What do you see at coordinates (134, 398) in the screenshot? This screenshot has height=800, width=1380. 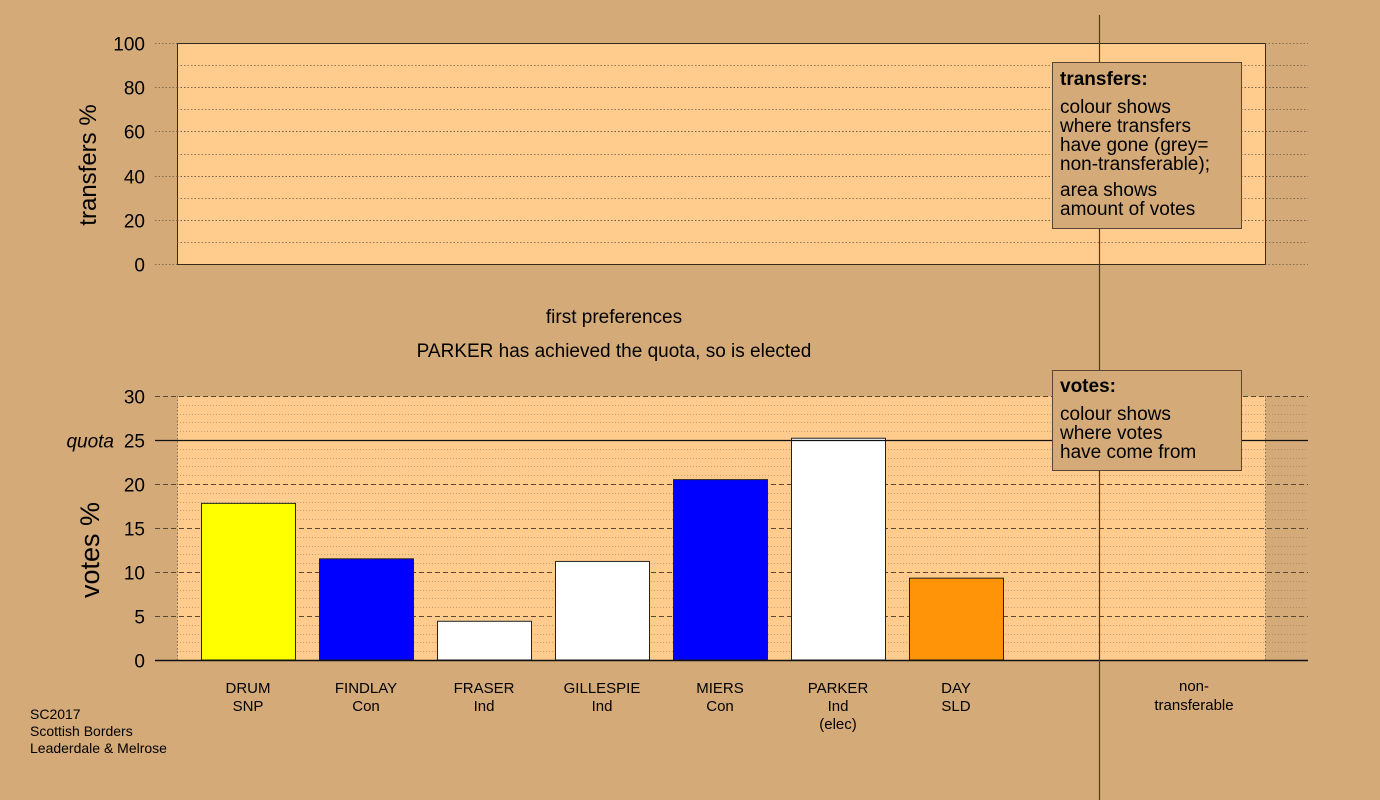 I see `votes-tick-label: 30` at bounding box center [134, 398].